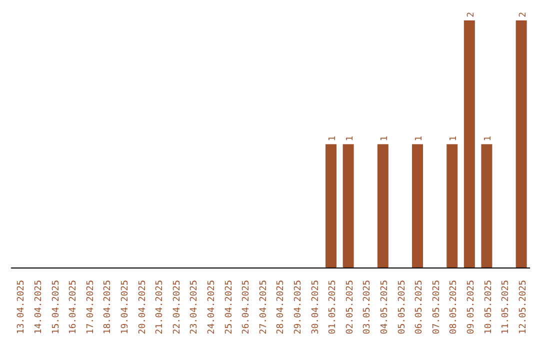 This screenshot has height=340, width=540. What do you see at coordinates (73, 307) in the screenshot?
I see `x-tick-label: 16.04.2025` at bounding box center [73, 307].